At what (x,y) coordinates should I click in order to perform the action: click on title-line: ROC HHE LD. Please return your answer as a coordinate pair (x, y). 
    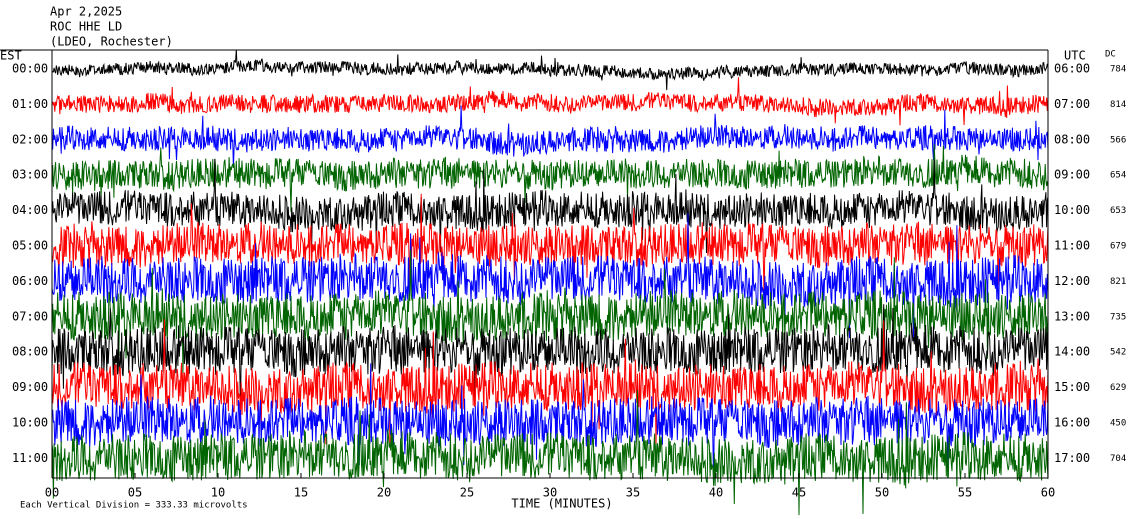
    Looking at the image, I should click on (86, 27).